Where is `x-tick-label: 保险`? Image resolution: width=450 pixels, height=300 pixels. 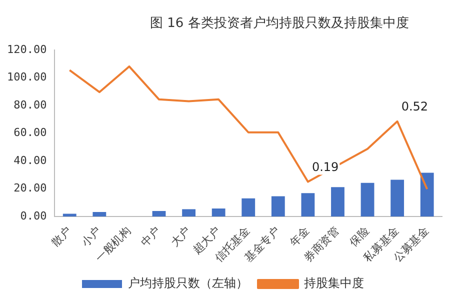
x-tick-label: 保险 is located at coordinates (359, 236).